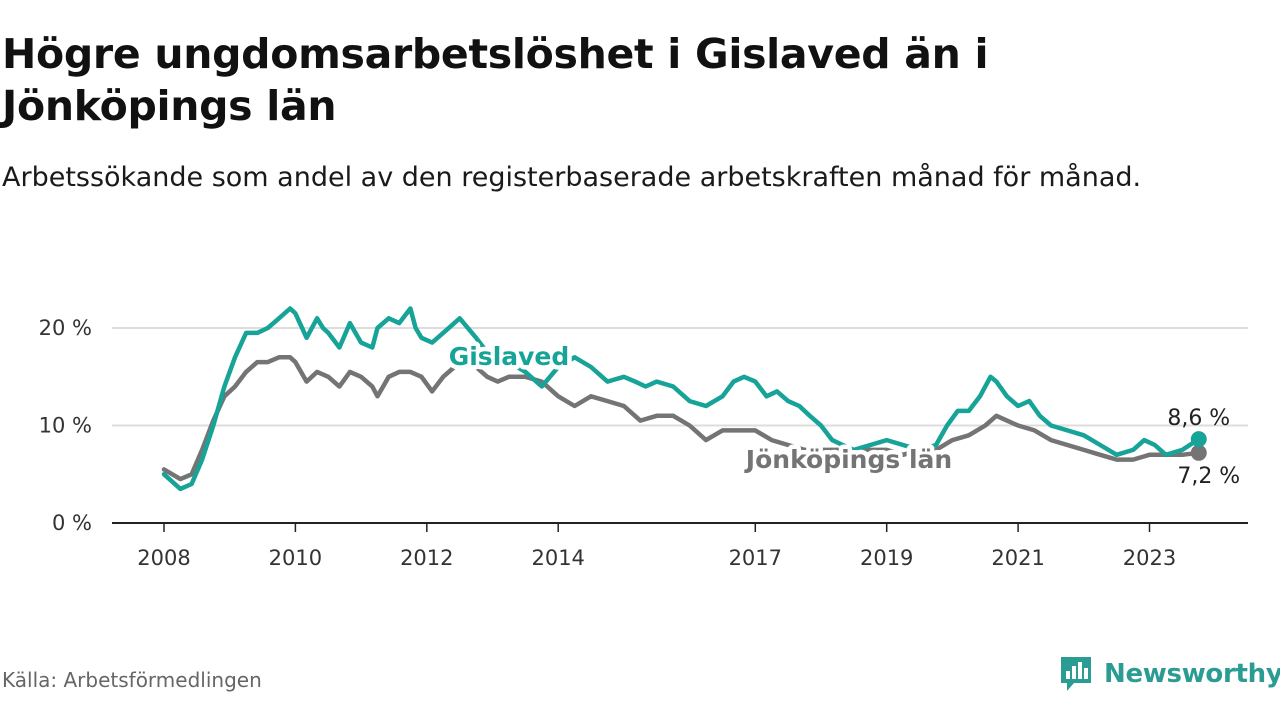 Image resolution: width=1280 pixels, height=720 pixels. What do you see at coordinates (426, 558) in the screenshot?
I see `x-tick-label: 2012` at bounding box center [426, 558].